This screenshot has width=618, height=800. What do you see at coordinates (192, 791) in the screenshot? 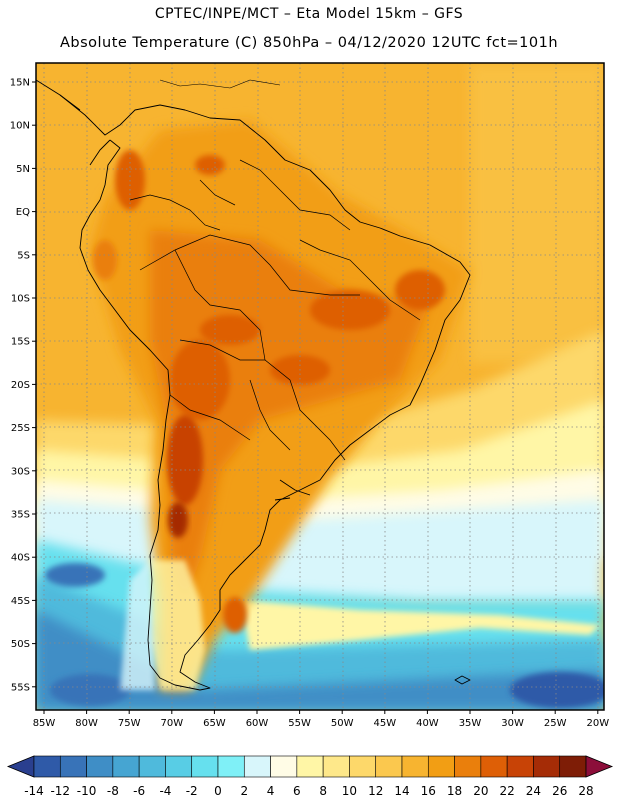
I see `colorbar-label: -2` at bounding box center [192, 791].